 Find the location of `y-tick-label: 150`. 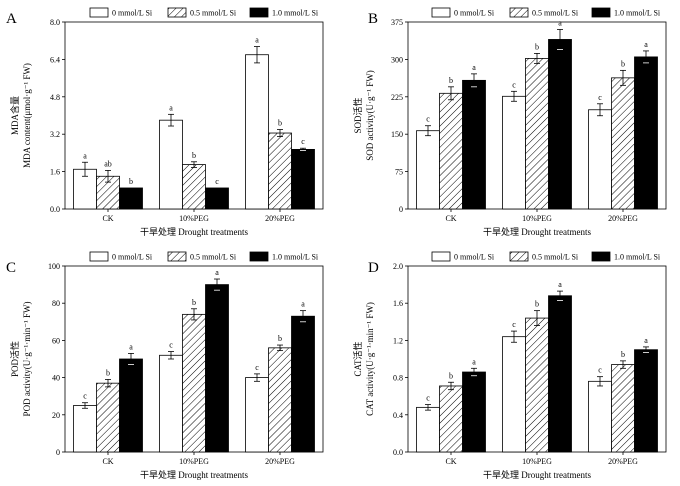

y-tick-label: 150 is located at coordinates (397, 134).